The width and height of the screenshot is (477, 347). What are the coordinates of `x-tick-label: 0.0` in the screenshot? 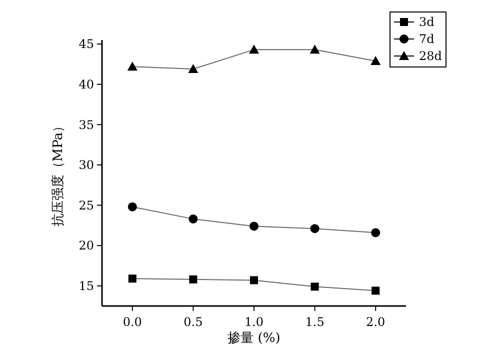 It's located at (132, 322).